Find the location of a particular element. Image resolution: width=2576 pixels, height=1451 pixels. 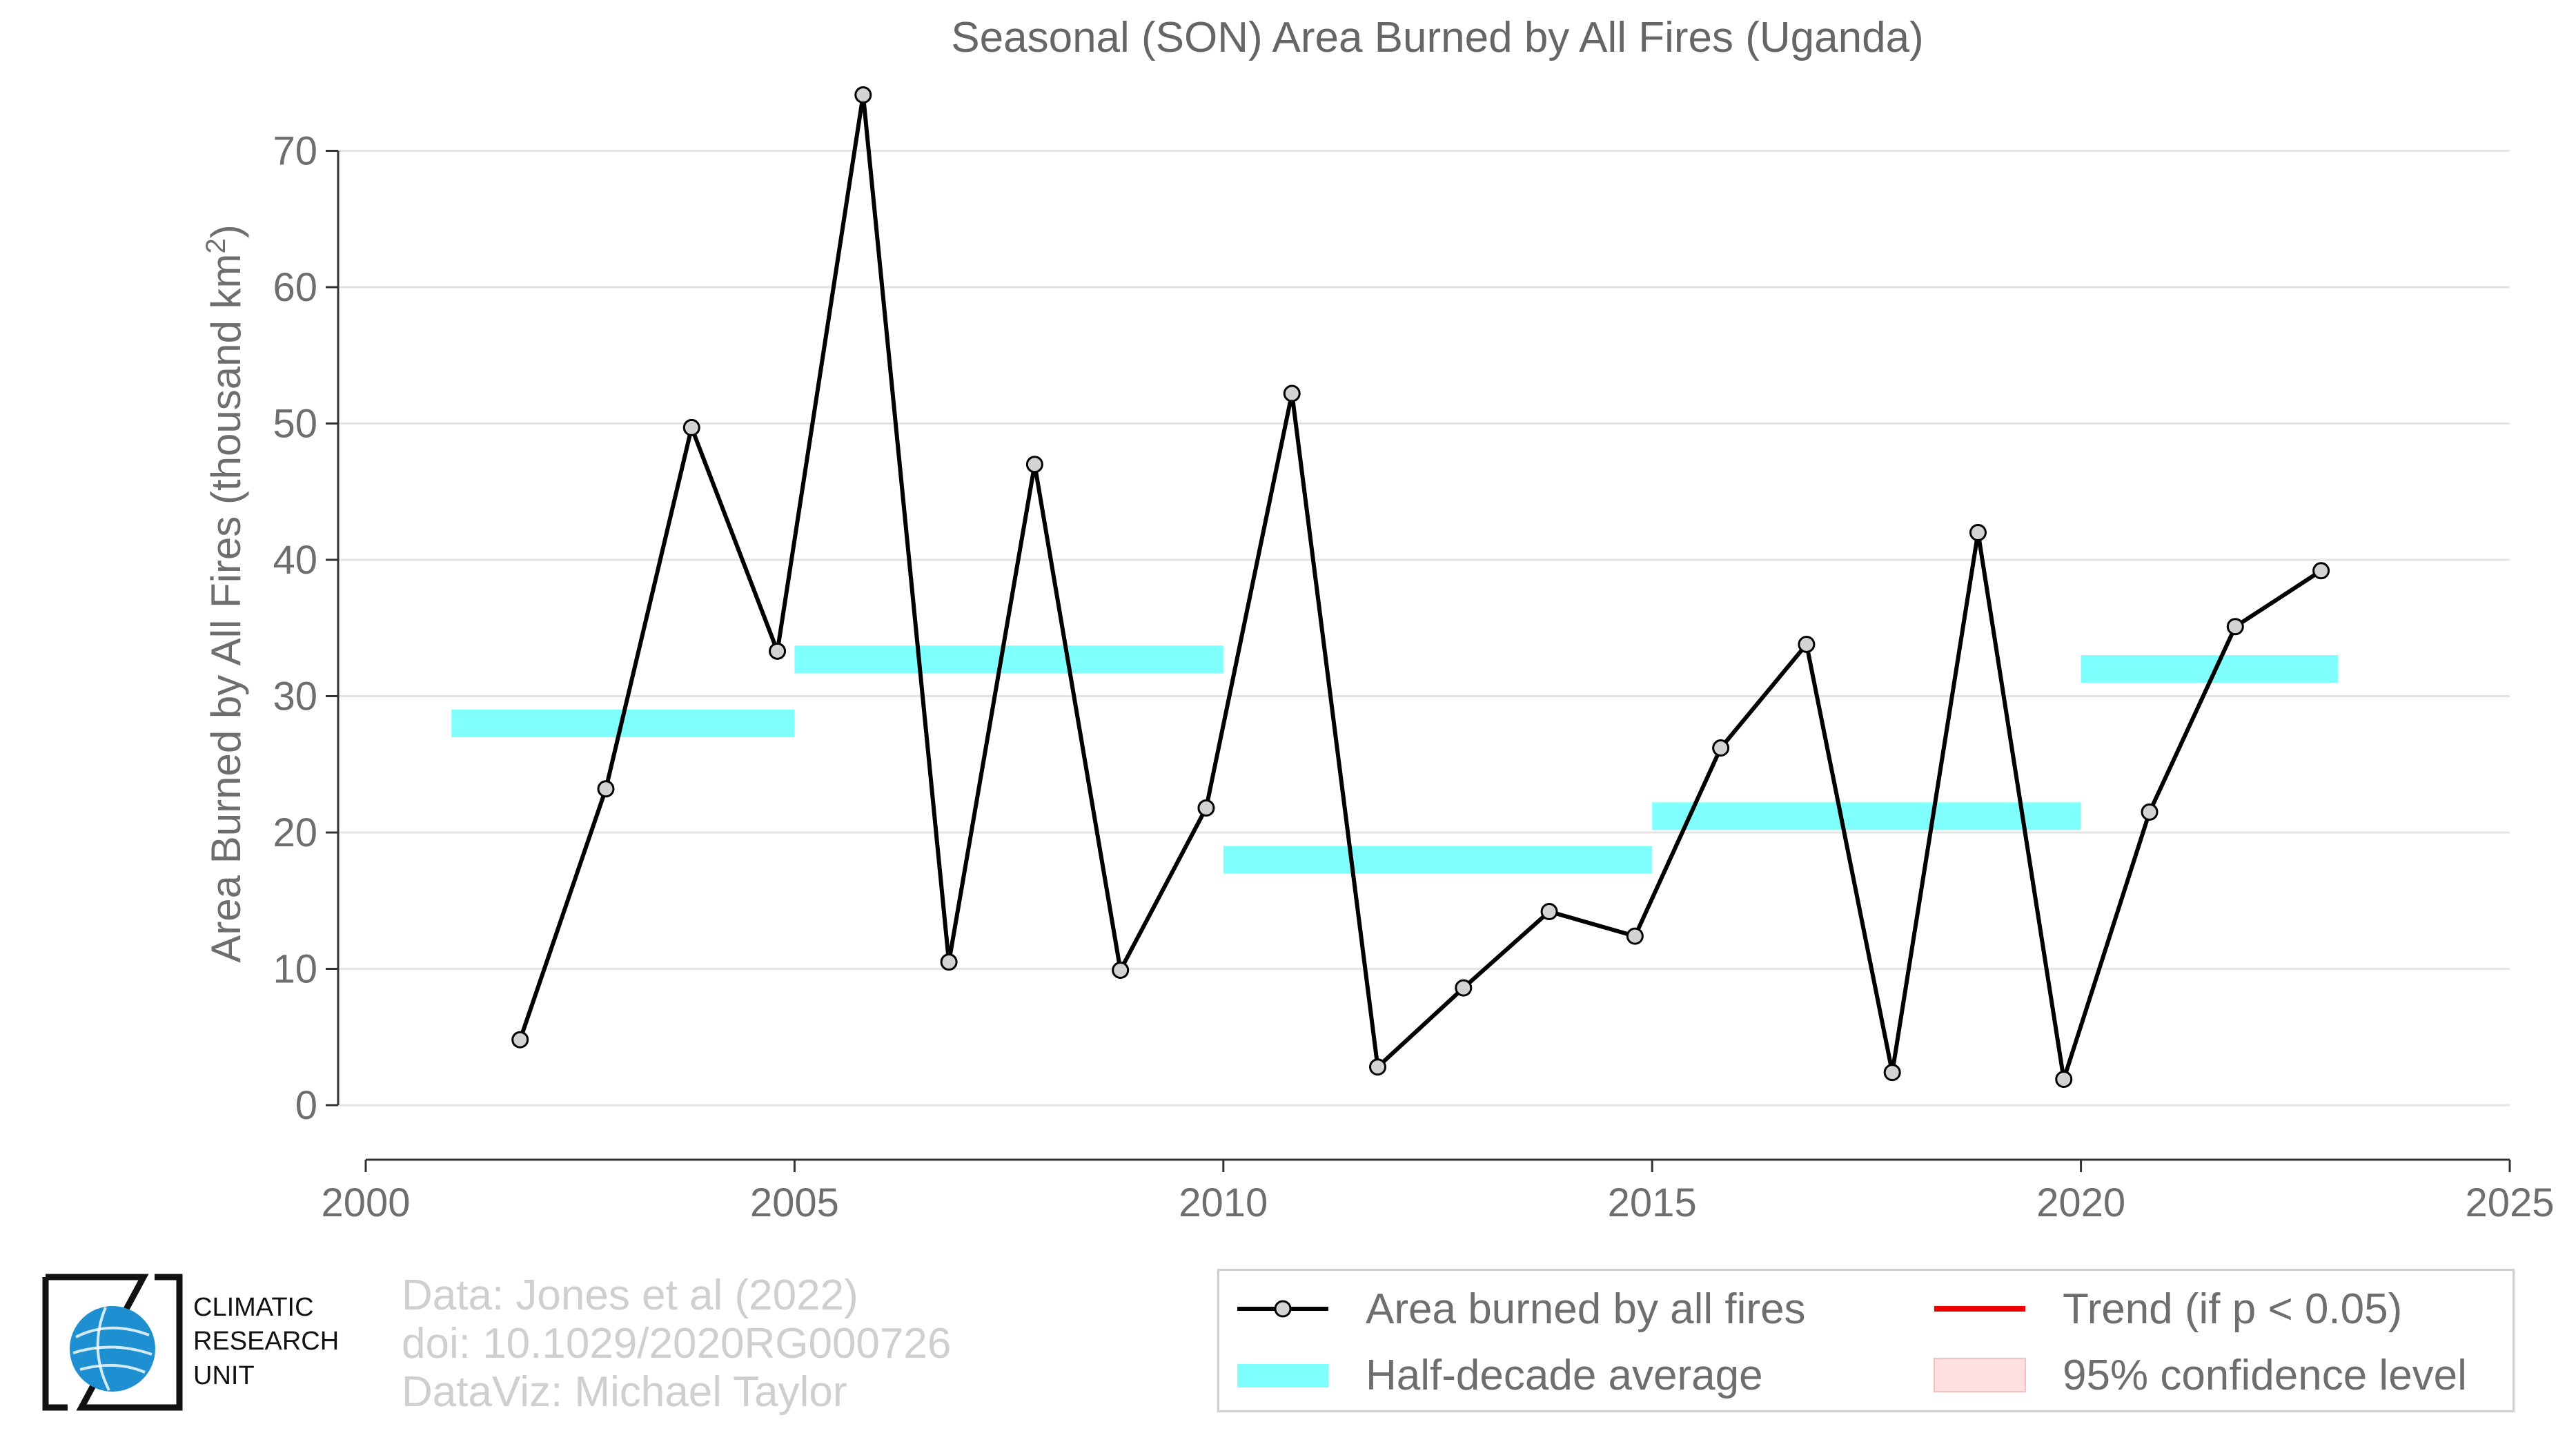

legend-key-bar is located at coordinates (1283, 1375).